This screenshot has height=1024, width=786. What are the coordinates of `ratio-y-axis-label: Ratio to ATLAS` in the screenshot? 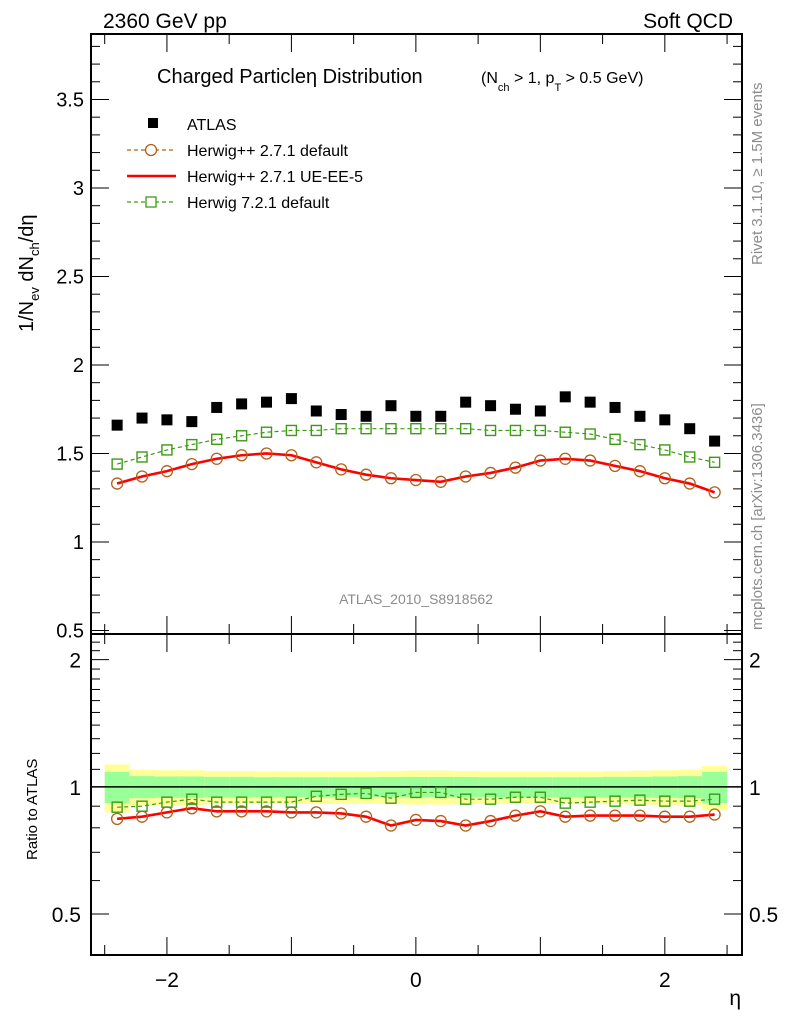 It's located at (32, 809).